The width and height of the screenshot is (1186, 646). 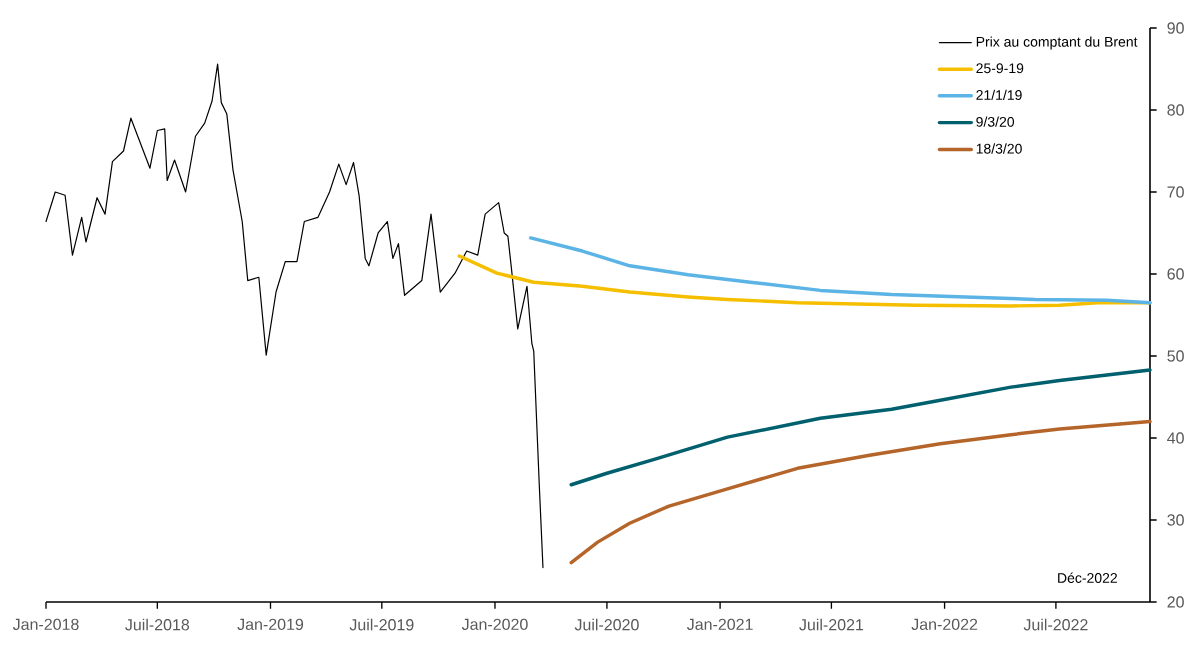 I want to click on legend-label: 9/3/20, so click(x=995, y=121).